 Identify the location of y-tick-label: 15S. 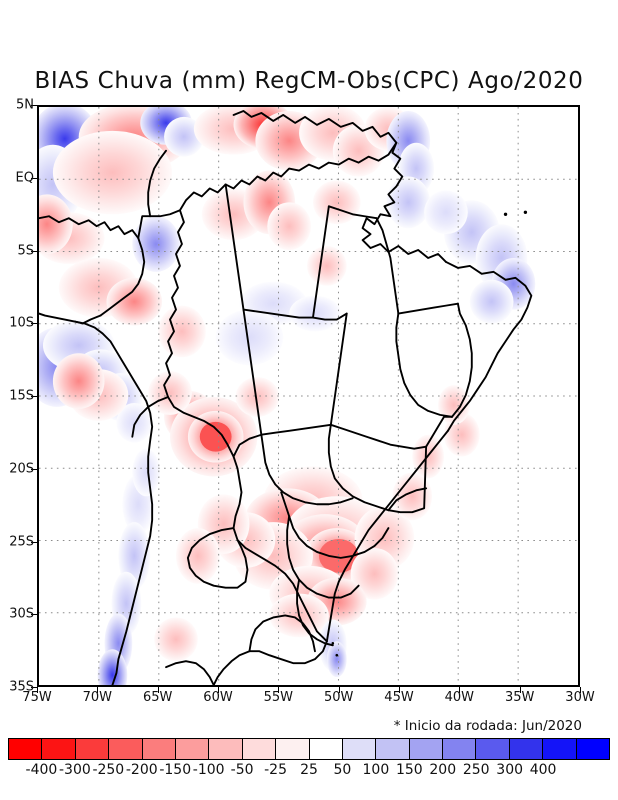
(21, 396).